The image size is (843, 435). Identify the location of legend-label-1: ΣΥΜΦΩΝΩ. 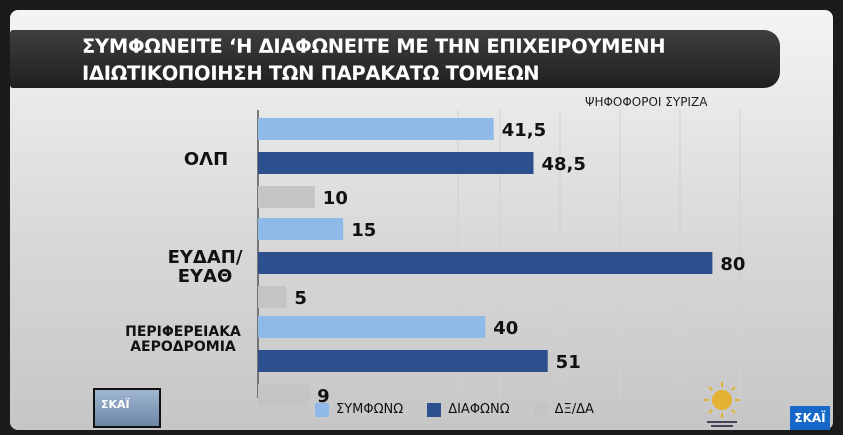
(370, 409).